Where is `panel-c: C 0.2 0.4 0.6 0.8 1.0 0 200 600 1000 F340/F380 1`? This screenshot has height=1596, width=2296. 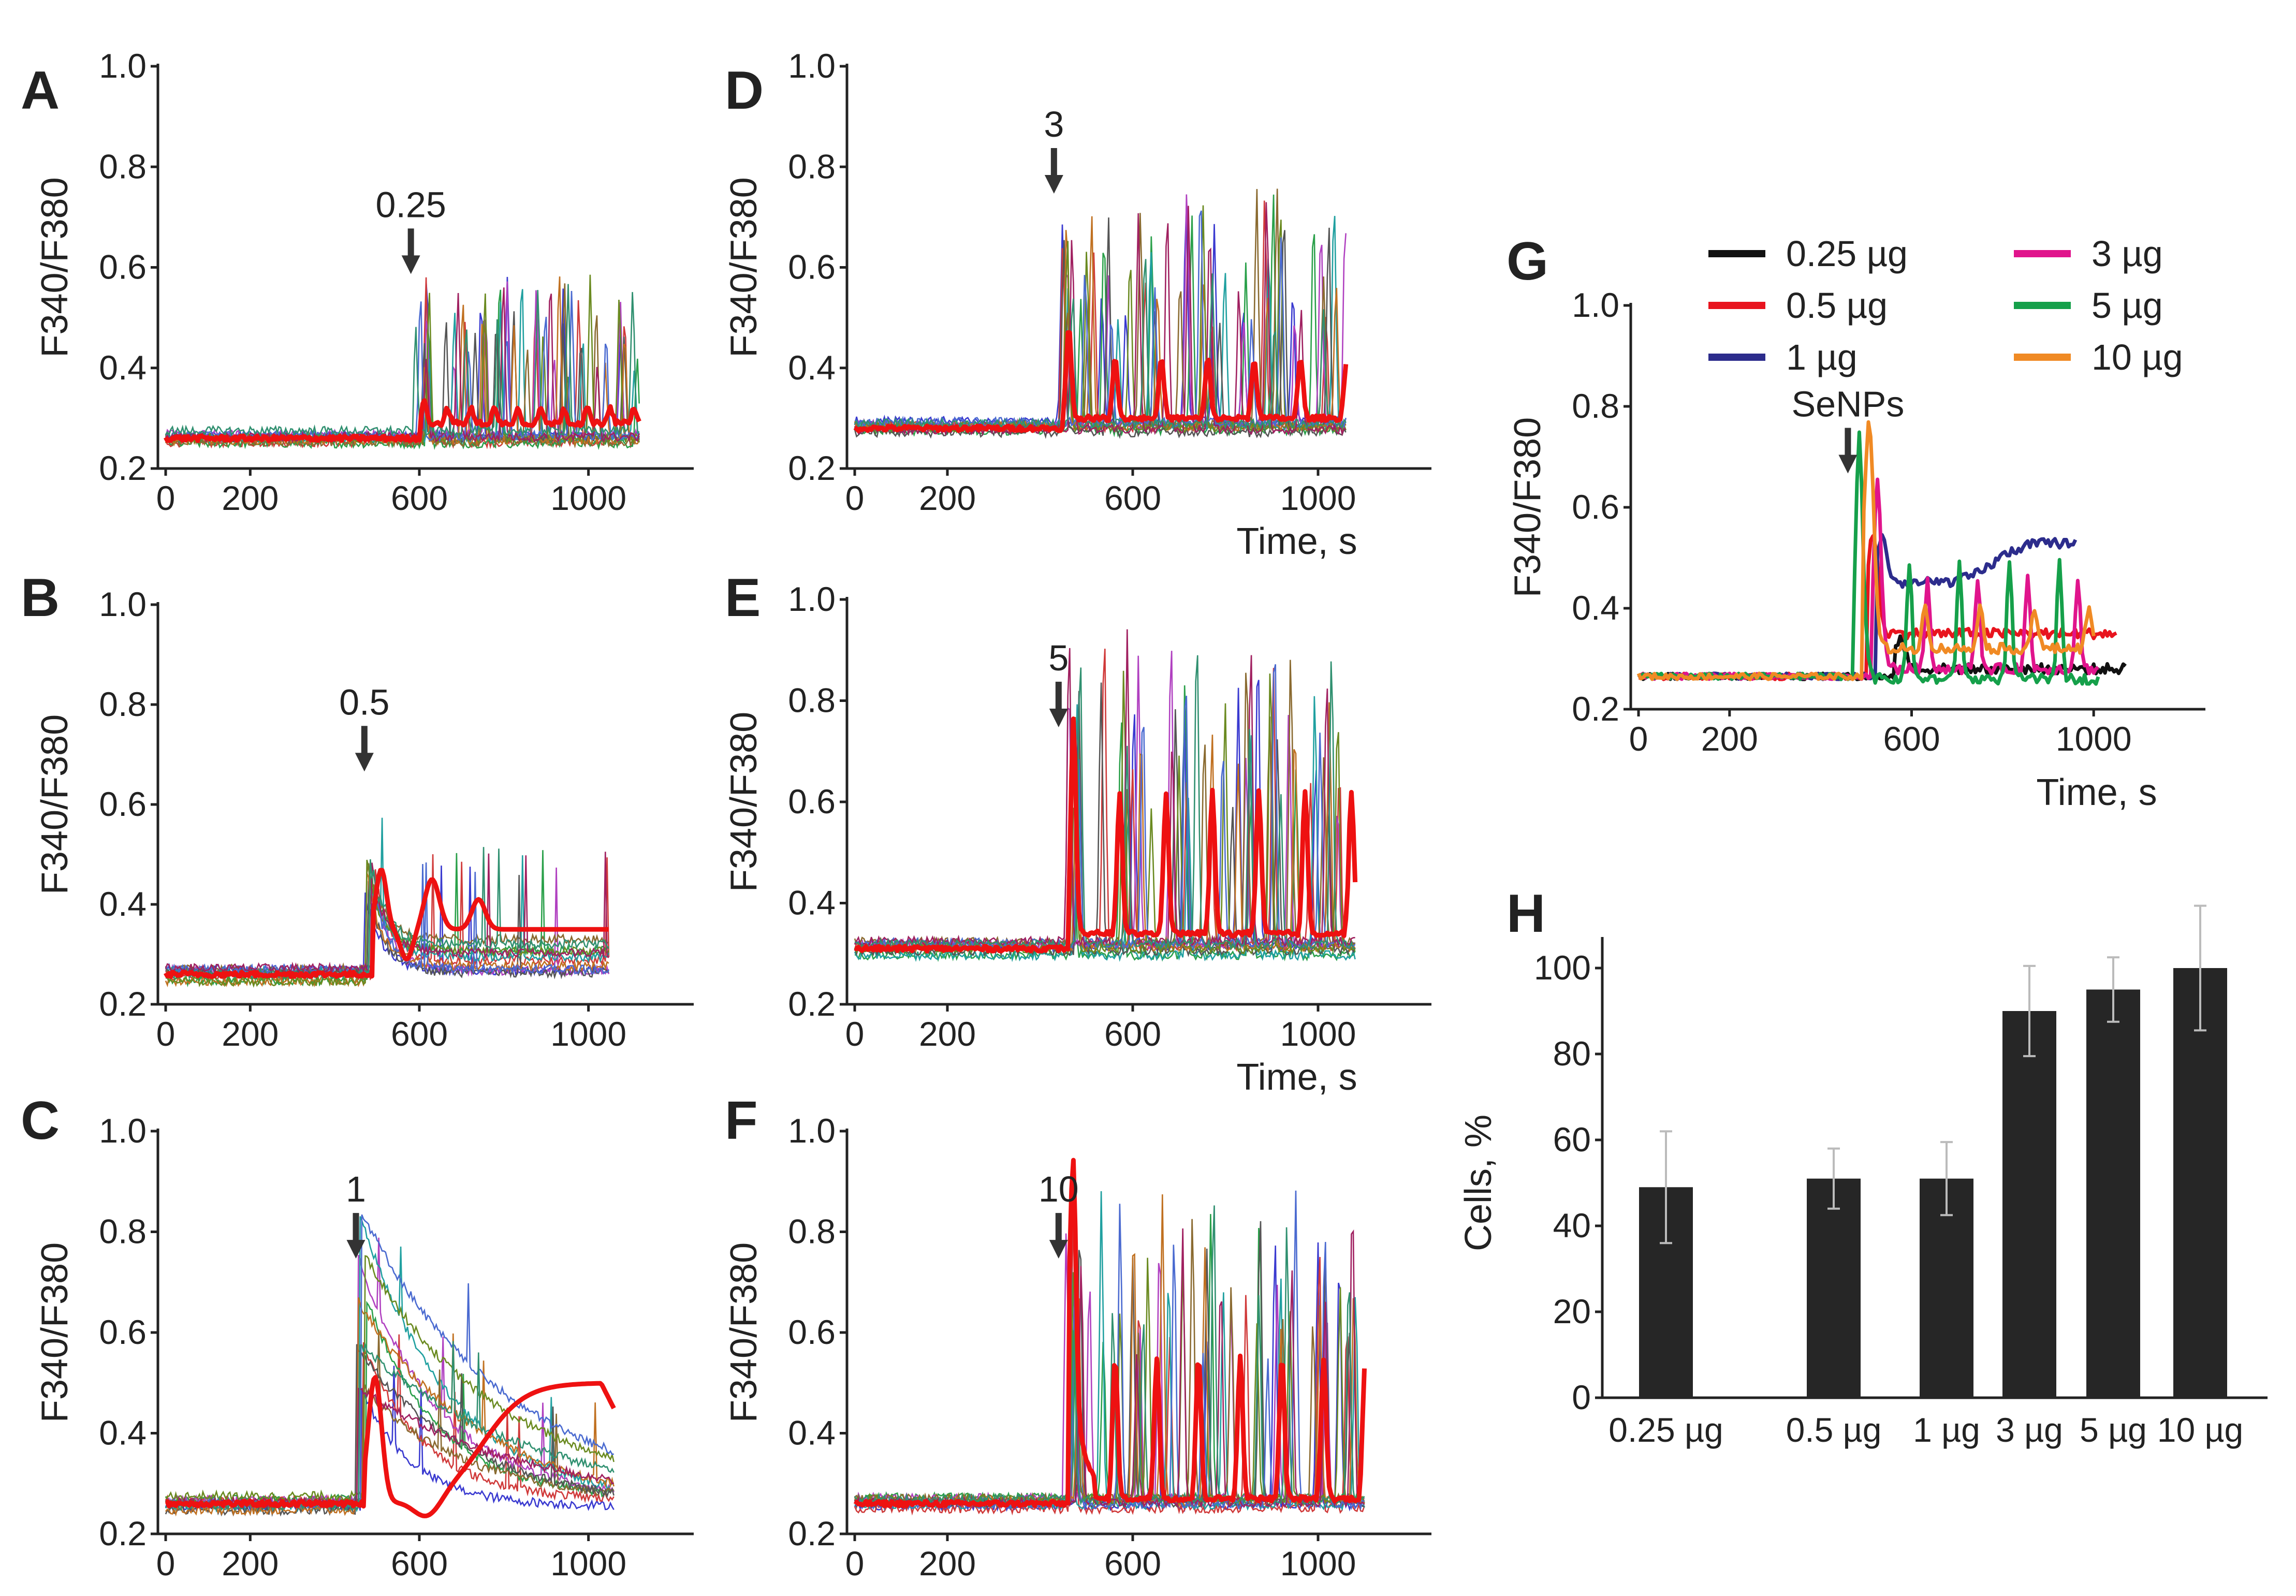 panel-c: C 0.2 0.4 0.6 0.8 1.0 0 200 600 1000 F340/F380 1 is located at coordinates (357, 1337).